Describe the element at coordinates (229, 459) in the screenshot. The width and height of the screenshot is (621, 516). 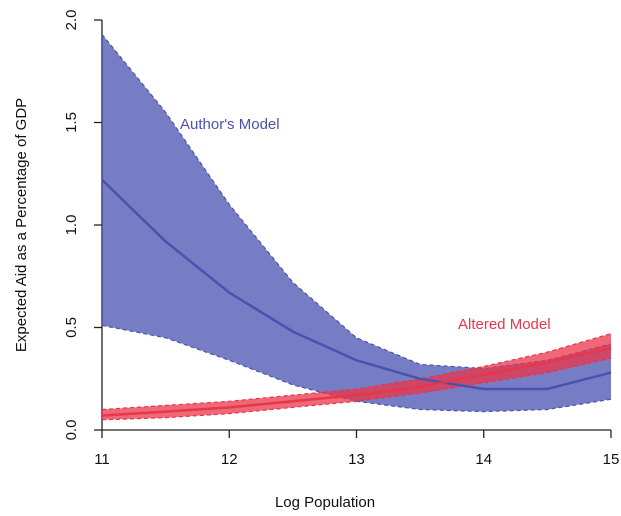
I see `x-tick-label: 12` at that location.